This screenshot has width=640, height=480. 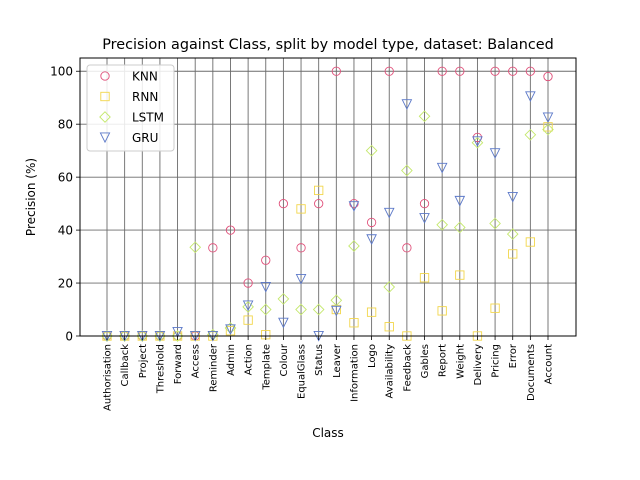 I want to click on legend-label-knn: KNN, so click(x=145, y=77).